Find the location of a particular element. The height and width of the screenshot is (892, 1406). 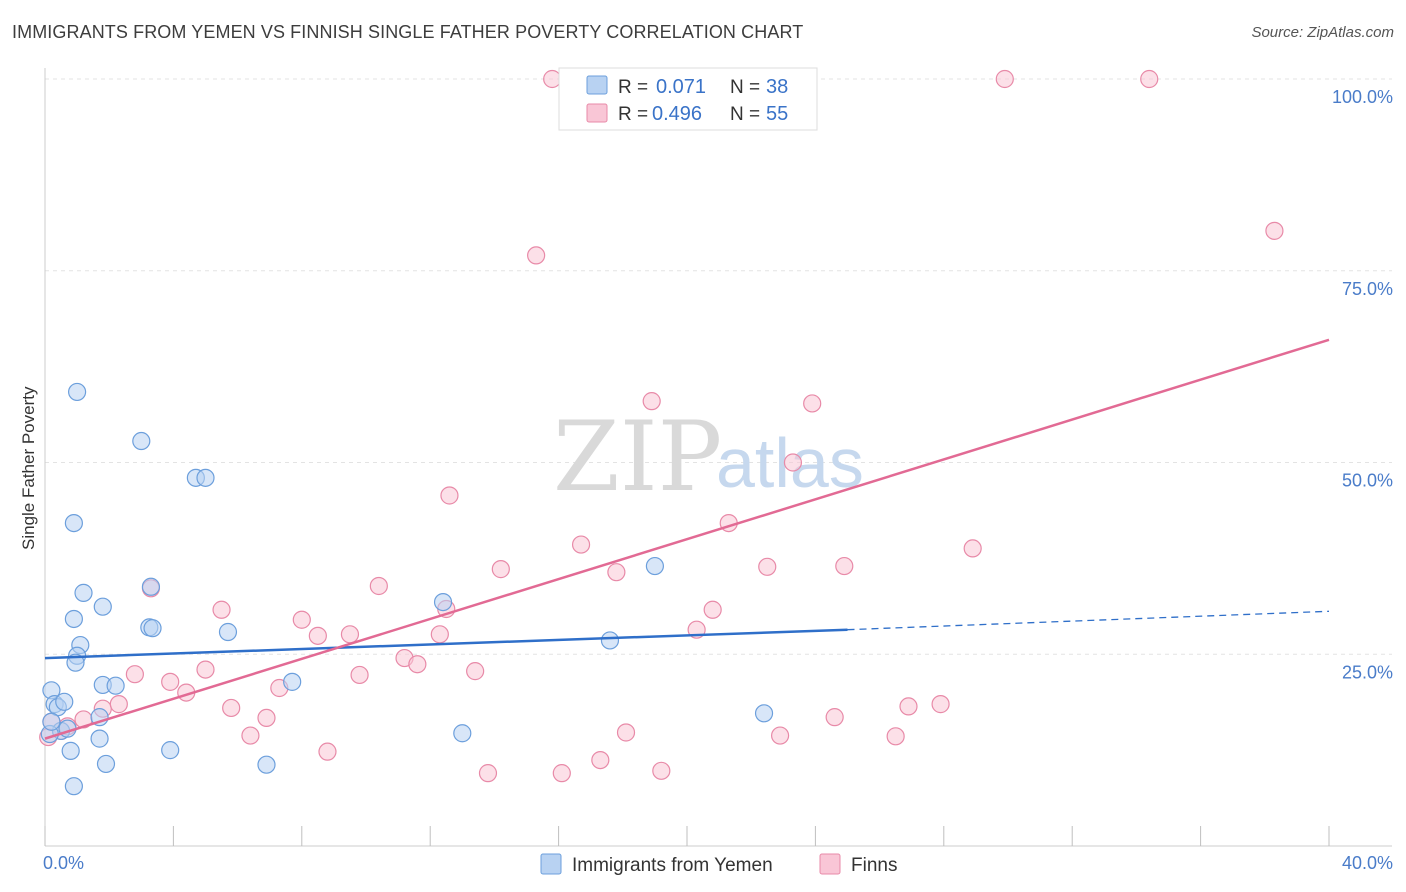

legend-r-value-1: 0.071 is located at coordinates (681, 87).